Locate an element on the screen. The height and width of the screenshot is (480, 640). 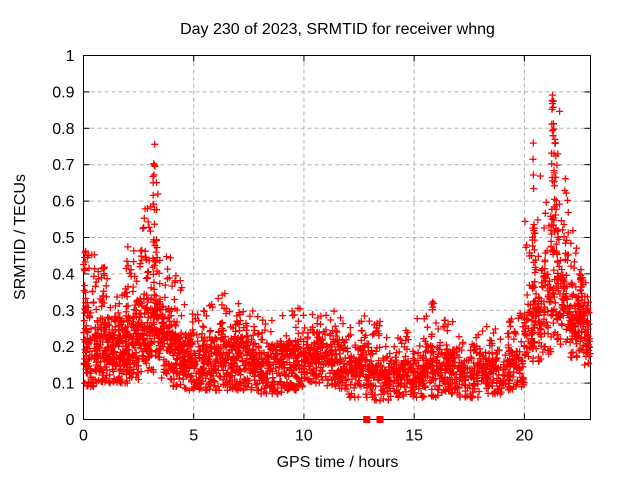
x-tick-label: 0 is located at coordinates (83, 436).